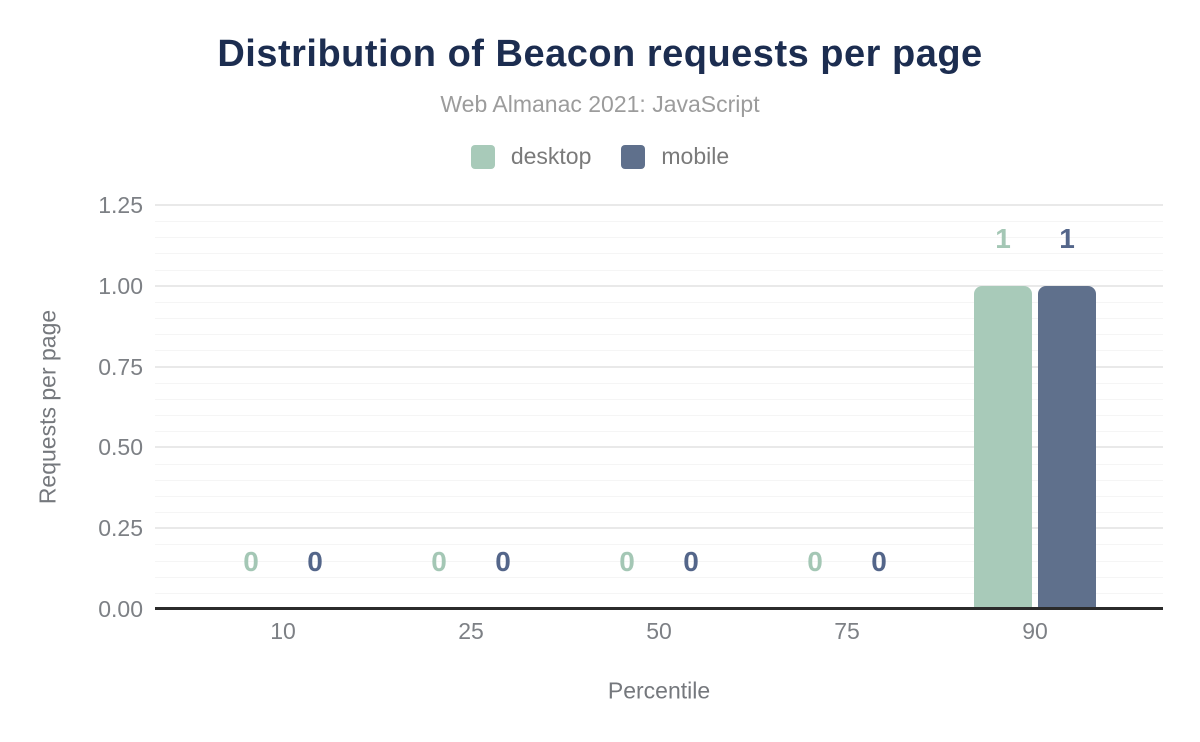 Image resolution: width=1200 pixels, height=742 pixels. What do you see at coordinates (551, 156) in the screenshot?
I see `legend-label-desktop: desktop` at bounding box center [551, 156].